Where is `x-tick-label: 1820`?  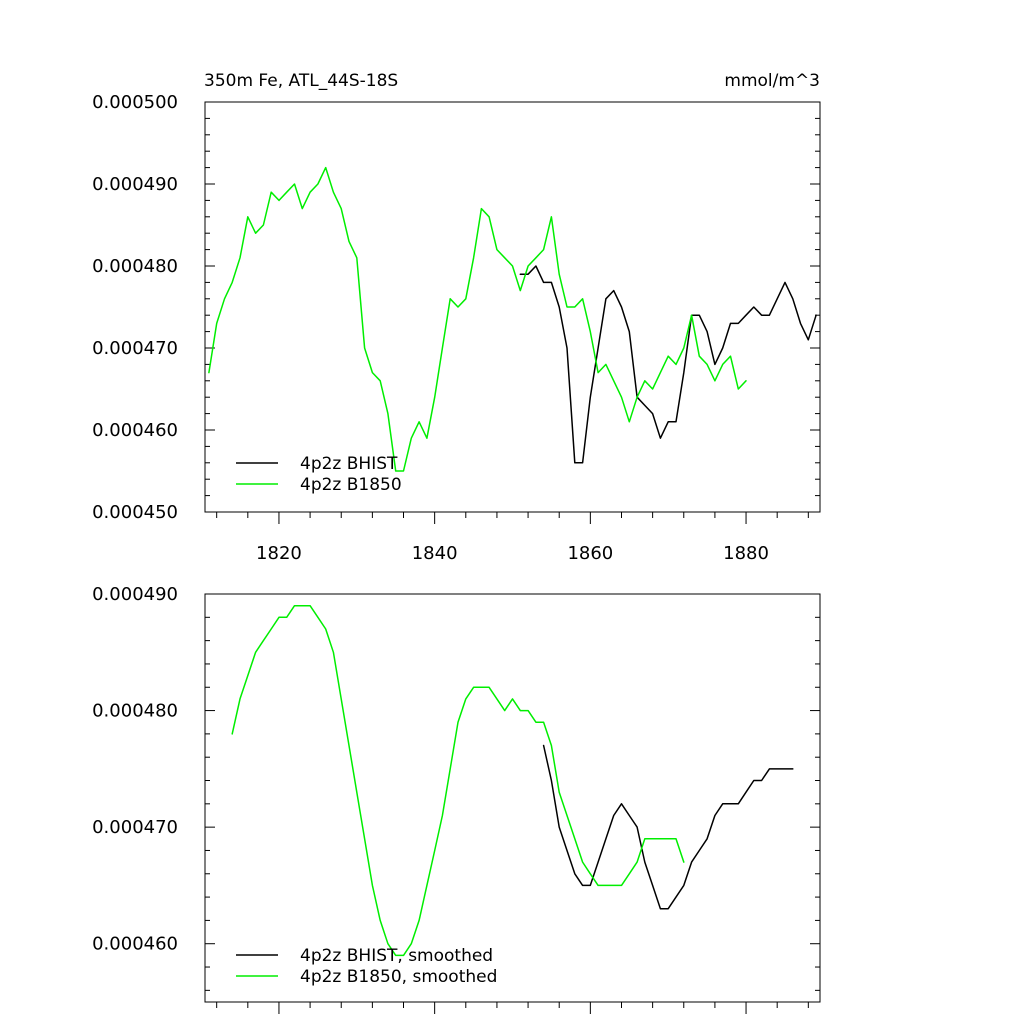
x-tick-label: 1820 is located at coordinates (279, 553).